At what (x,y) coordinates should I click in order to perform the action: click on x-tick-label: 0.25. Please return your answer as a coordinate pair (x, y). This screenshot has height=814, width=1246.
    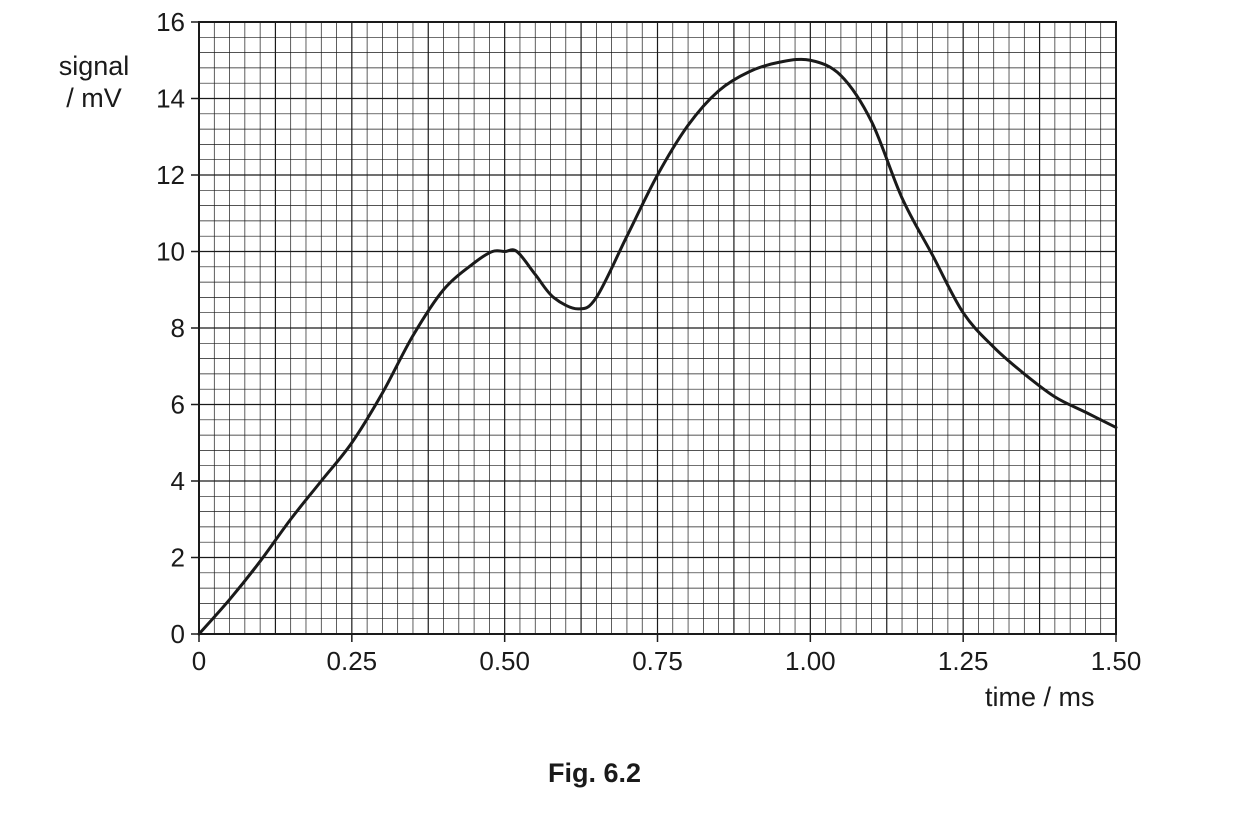
    Looking at the image, I should click on (352, 661).